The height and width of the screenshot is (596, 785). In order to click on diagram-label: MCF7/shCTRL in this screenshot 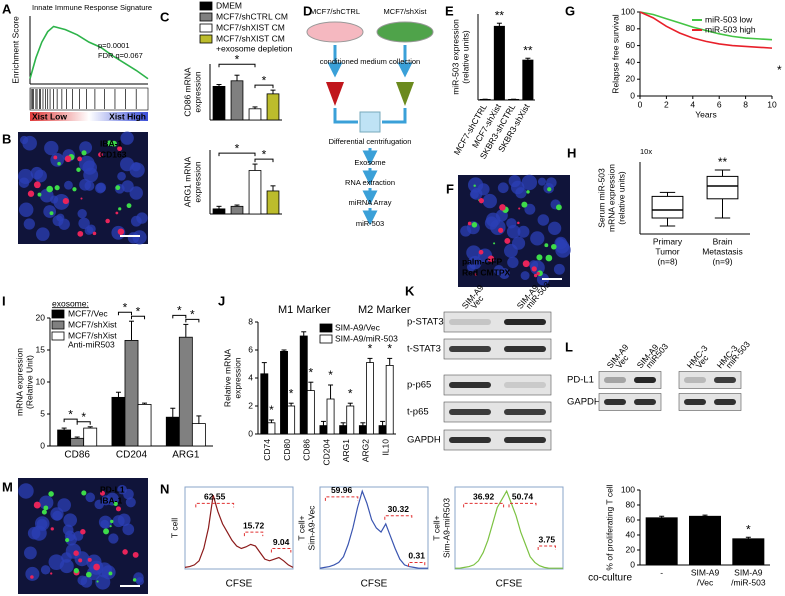, I will do `click(335, 11)`.